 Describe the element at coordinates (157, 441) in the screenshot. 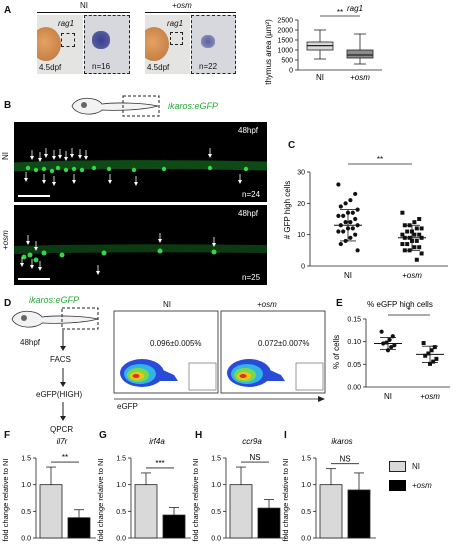

I see `chart-title: irf4a` at that location.